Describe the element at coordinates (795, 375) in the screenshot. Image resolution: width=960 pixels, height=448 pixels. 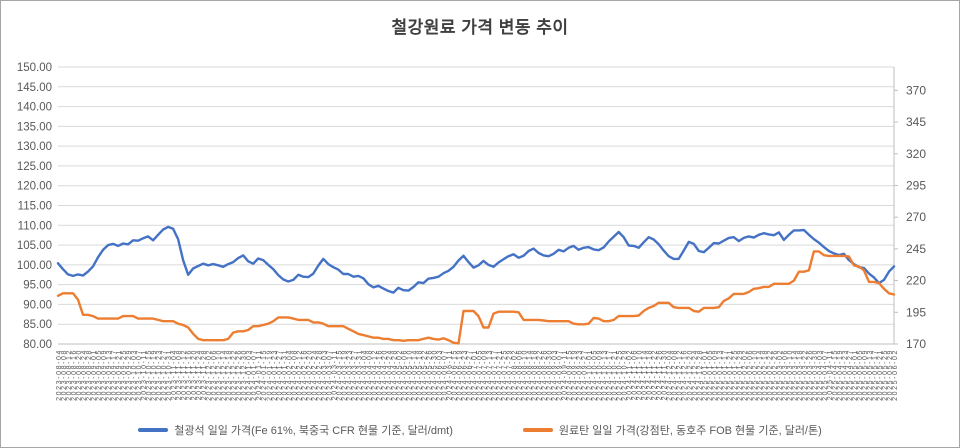
I see `svg-text: 2025-03-14` at that location.